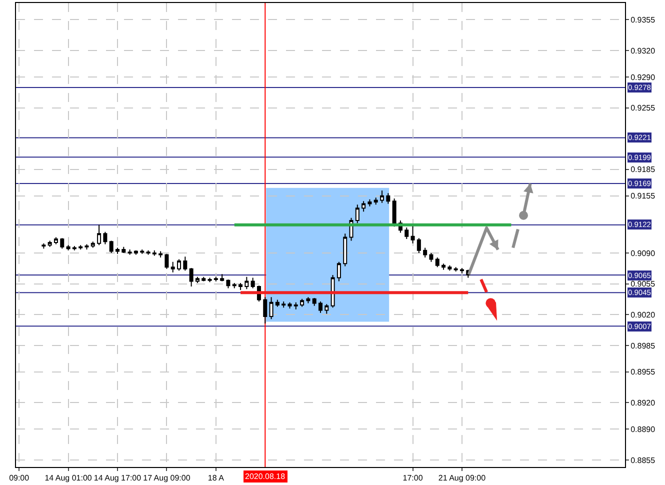 The image size is (665, 485). I want to click on y-tick-label: 0.8955, so click(643, 372).